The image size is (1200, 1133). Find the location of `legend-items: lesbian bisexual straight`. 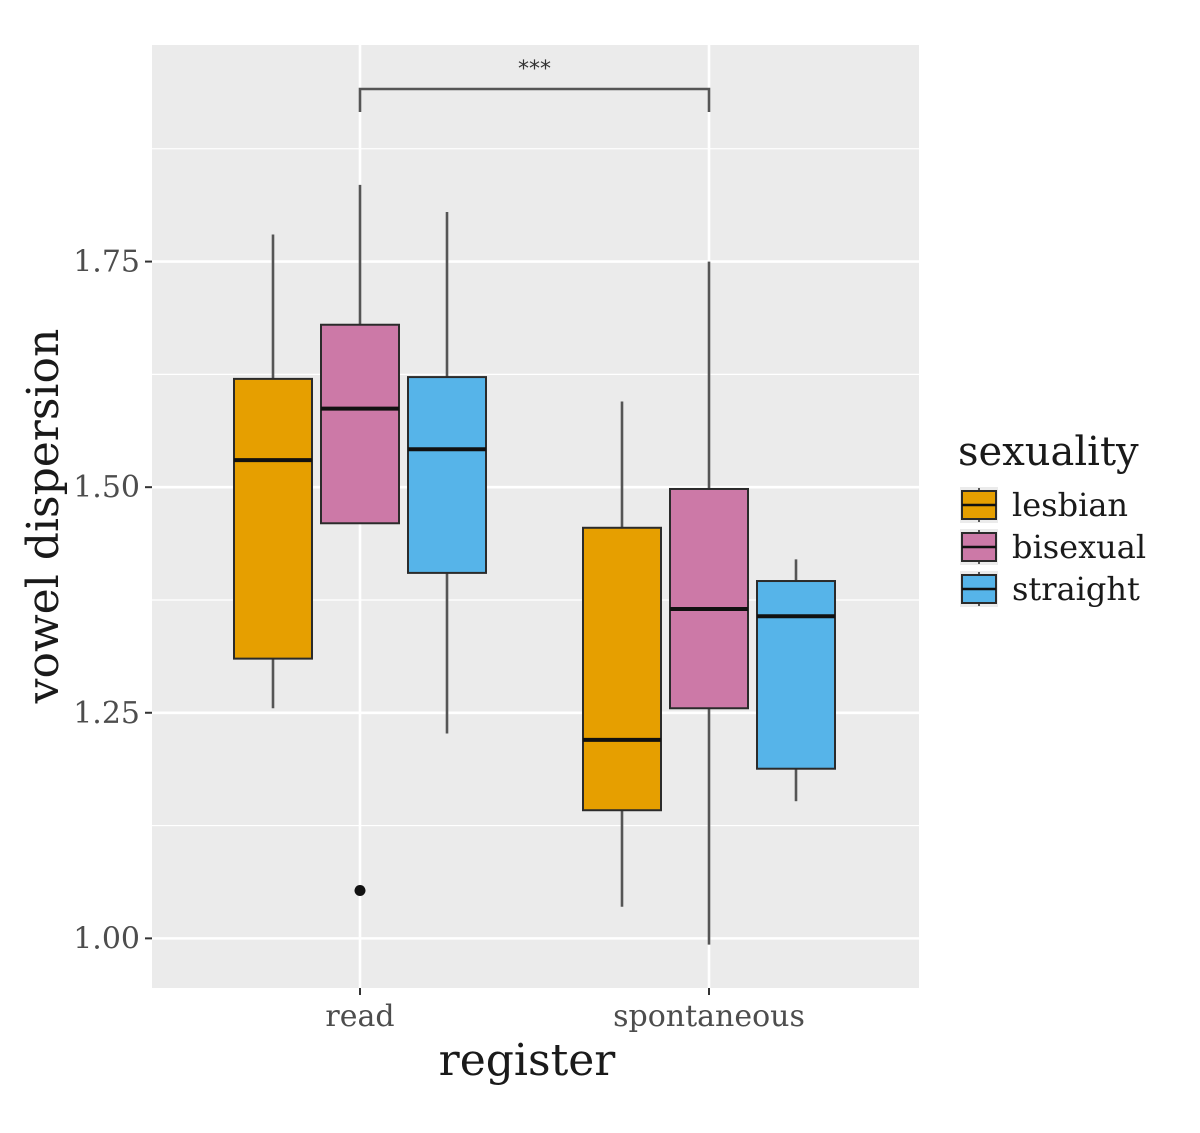

legend-items: lesbian bisexual straight is located at coordinates (1053, 547).